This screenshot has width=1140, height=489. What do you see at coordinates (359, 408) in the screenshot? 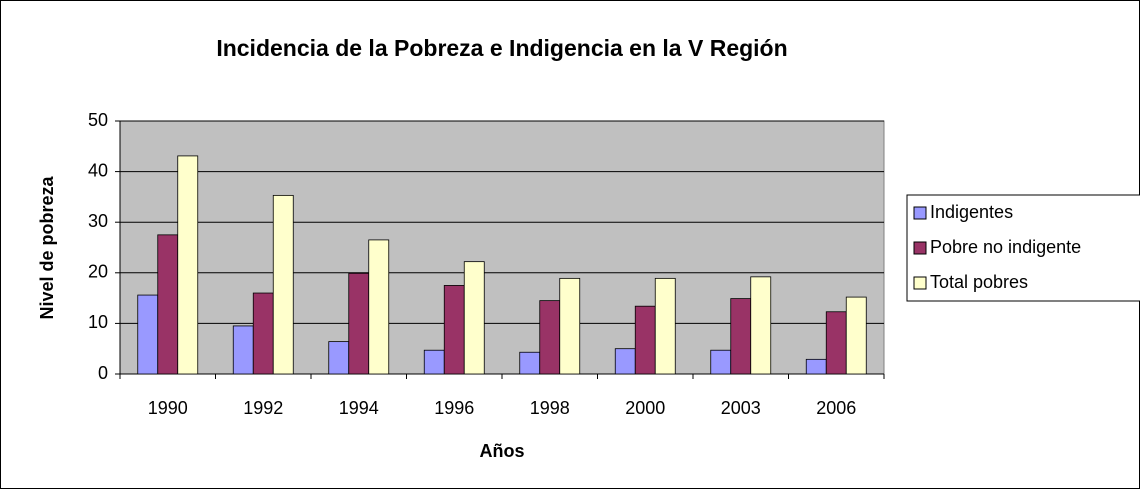
I see `x-tick-label: 1994` at bounding box center [359, 408].